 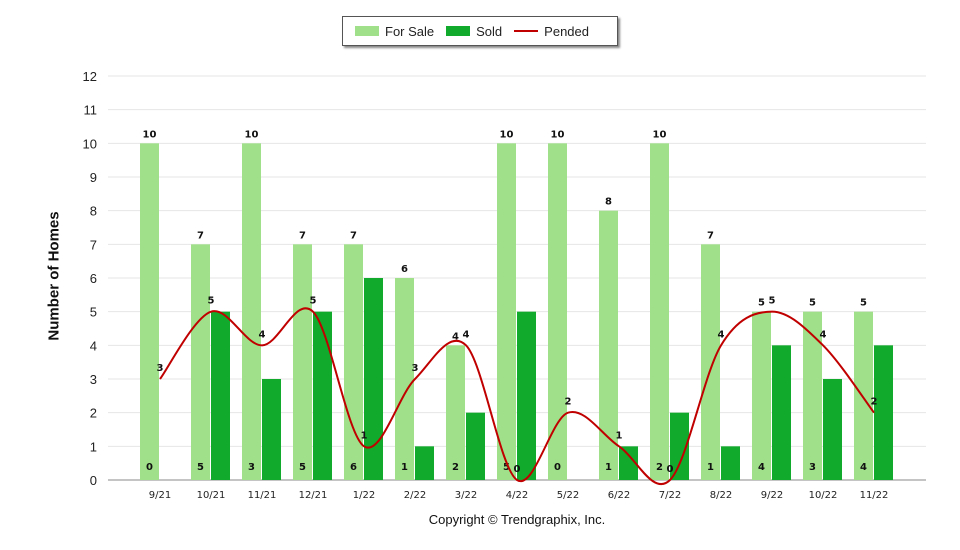 What do you see at coordinates (670, 495) in the screenshot?
I see `x-tick-label: 7/22` at bounding box center [670, 495].